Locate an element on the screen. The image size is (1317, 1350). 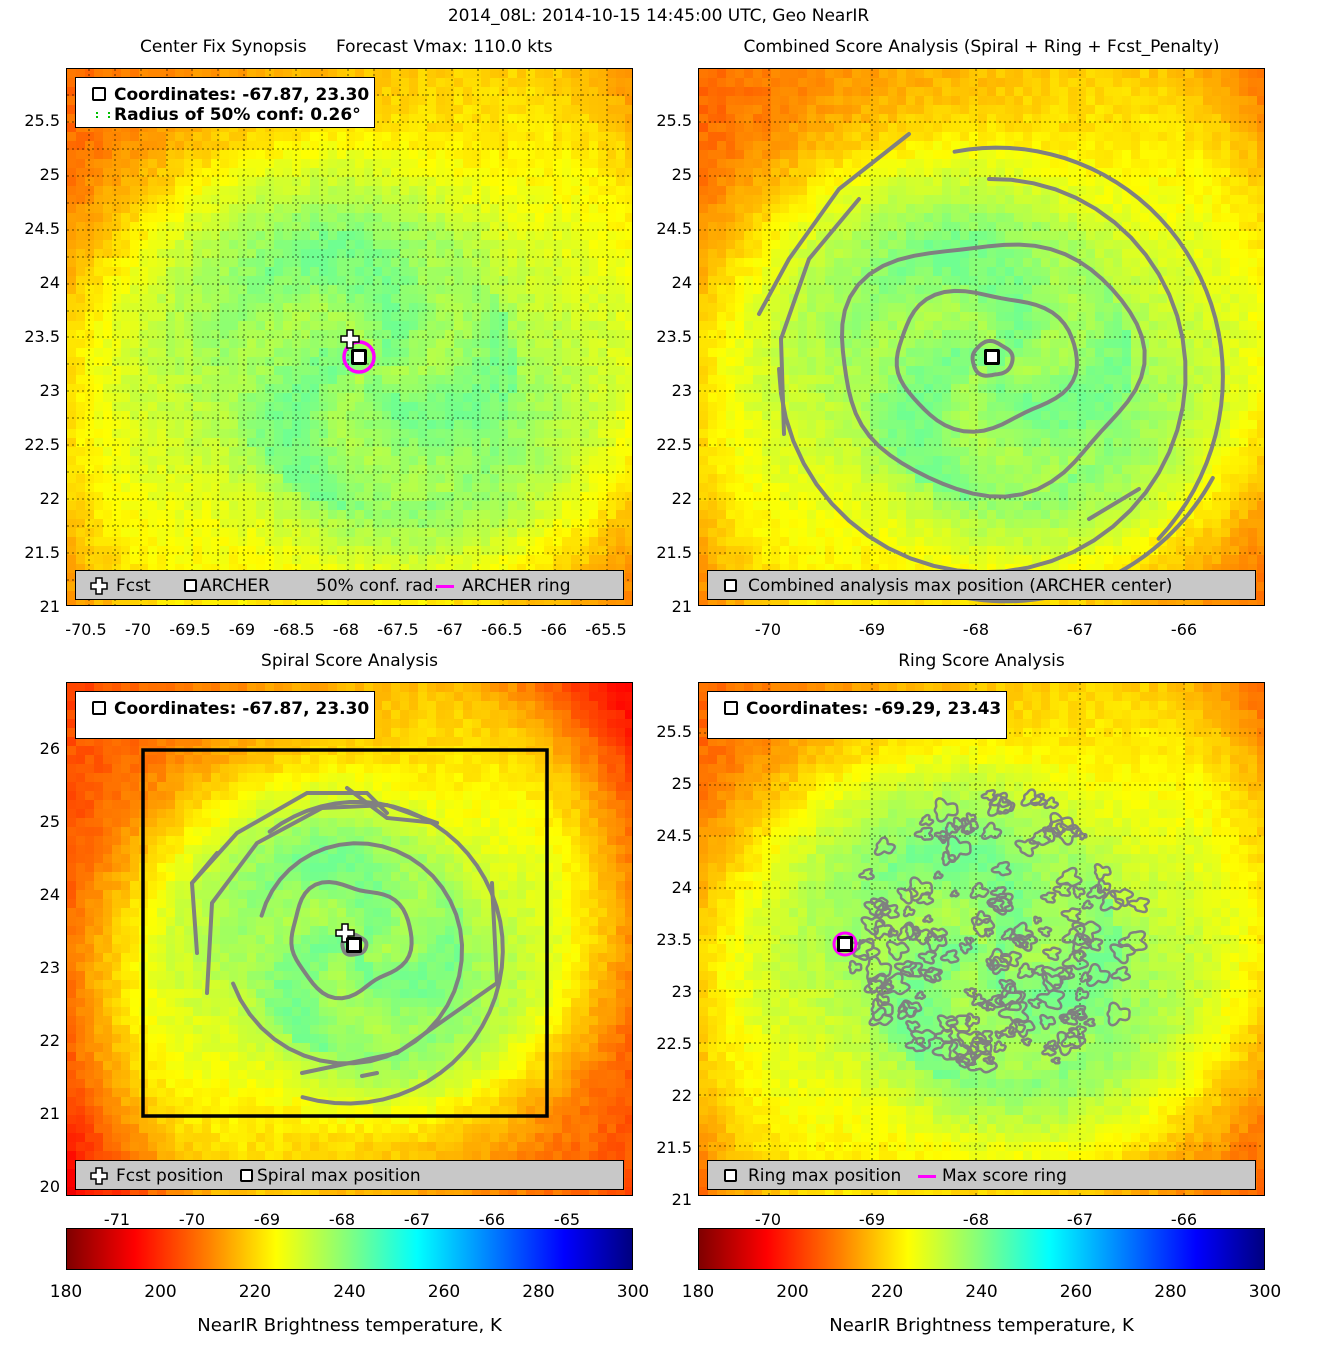
tl-x-tick: -69.5 is located at coordinates (190, 629).